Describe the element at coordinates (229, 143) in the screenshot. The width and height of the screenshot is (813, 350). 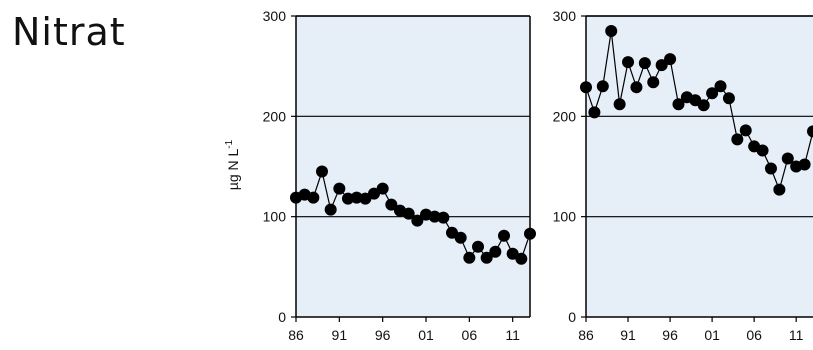
I see `y-axis-label-superscript: -1` at that location.